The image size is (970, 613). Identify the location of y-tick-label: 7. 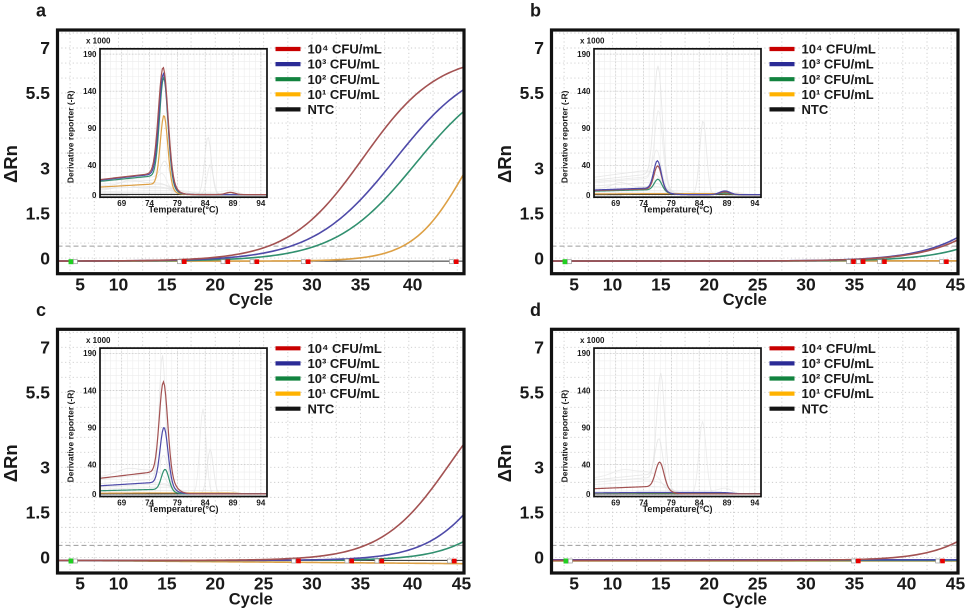
(45, 48).